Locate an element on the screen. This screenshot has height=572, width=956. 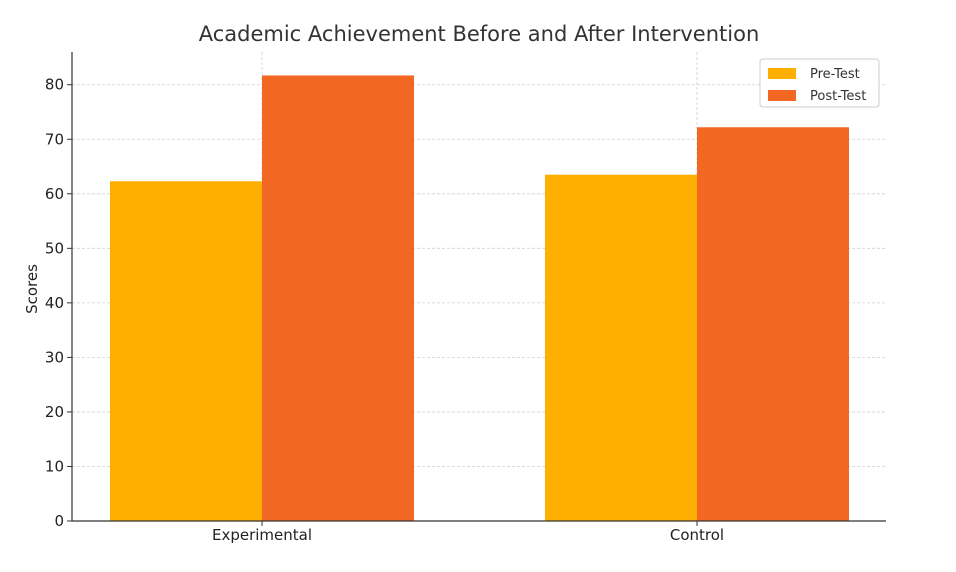
y-tick-label: 50 is located at coordinates (54, 248).